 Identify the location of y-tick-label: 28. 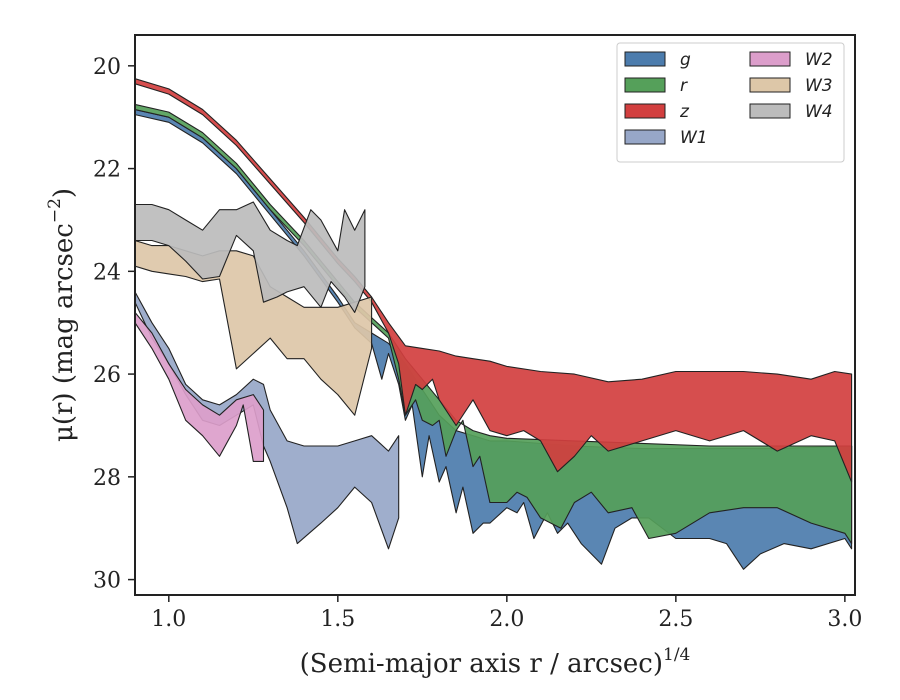
(107, 478).